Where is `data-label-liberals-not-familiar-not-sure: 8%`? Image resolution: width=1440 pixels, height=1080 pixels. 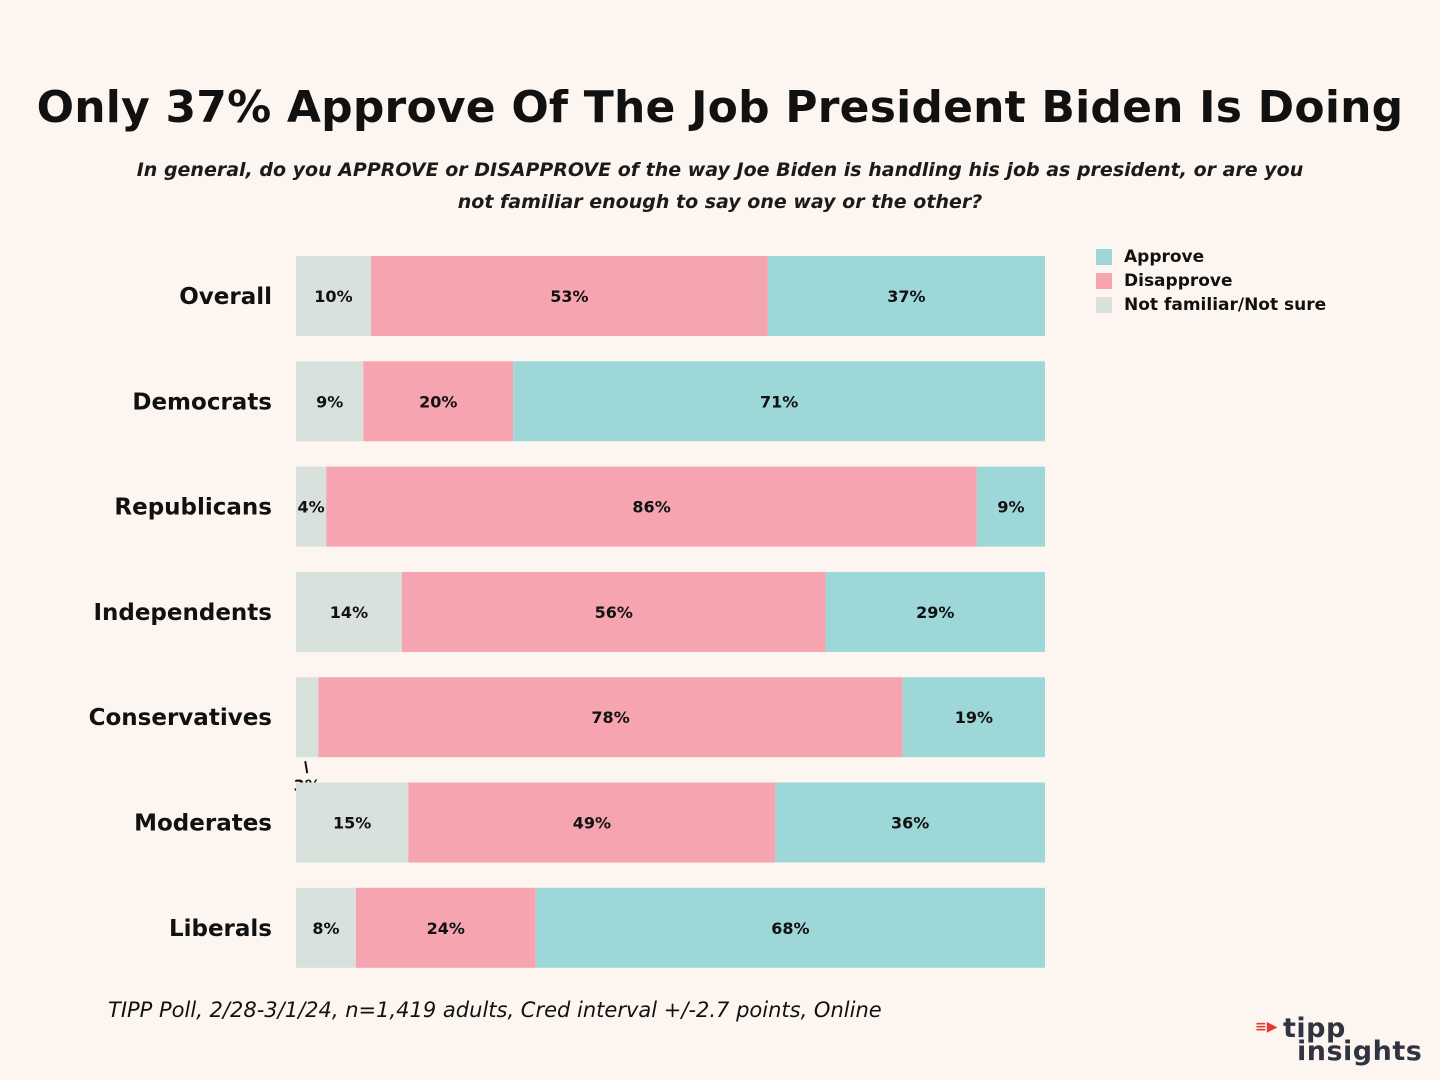
data-label-liberals-not-familiar-not-sure: 8% is located at coordinates (325, 928).